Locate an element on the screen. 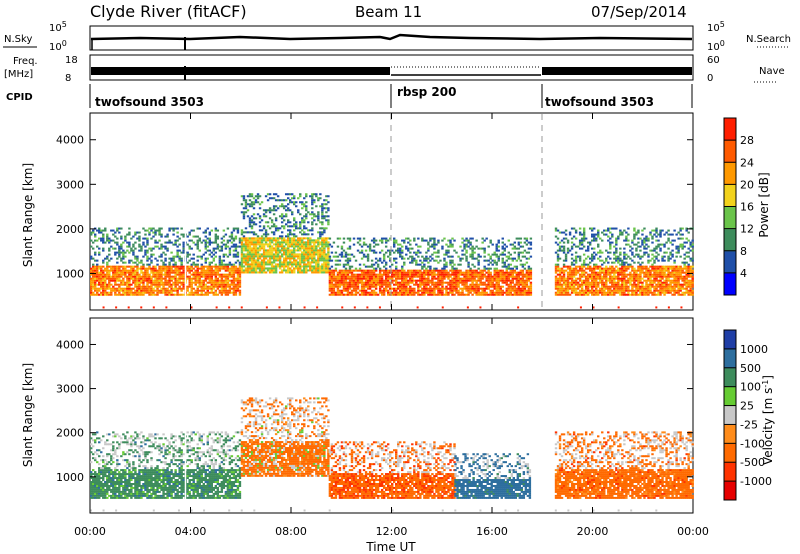 The width and height of the screenshot is (800, 554). beam-title: Beam 11 is located at coordinates (388, 12).